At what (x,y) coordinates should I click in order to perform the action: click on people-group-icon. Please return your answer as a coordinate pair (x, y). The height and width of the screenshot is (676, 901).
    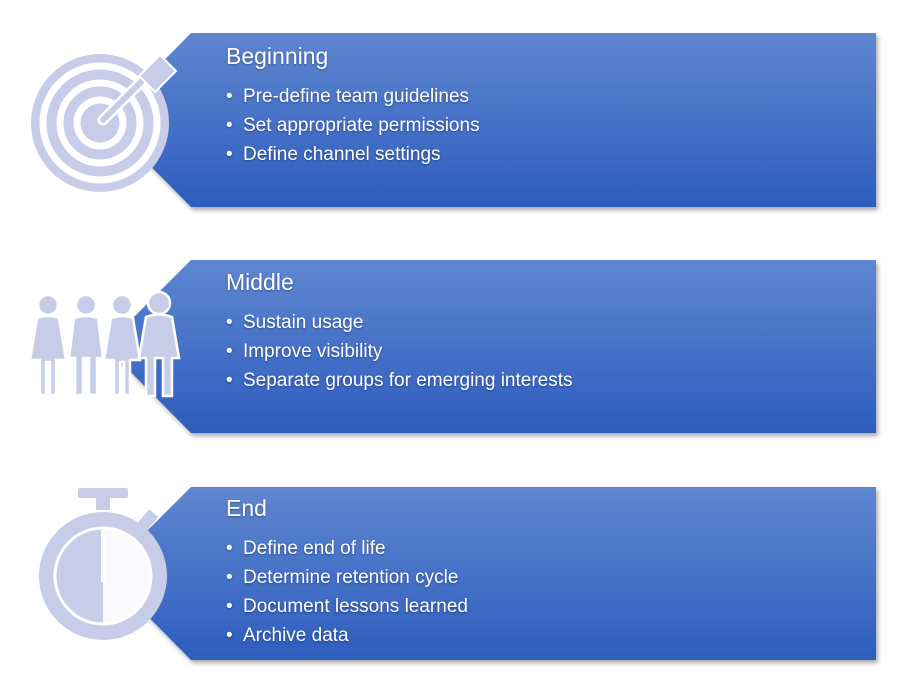
    Looking at the image, I should click on (104, 344).